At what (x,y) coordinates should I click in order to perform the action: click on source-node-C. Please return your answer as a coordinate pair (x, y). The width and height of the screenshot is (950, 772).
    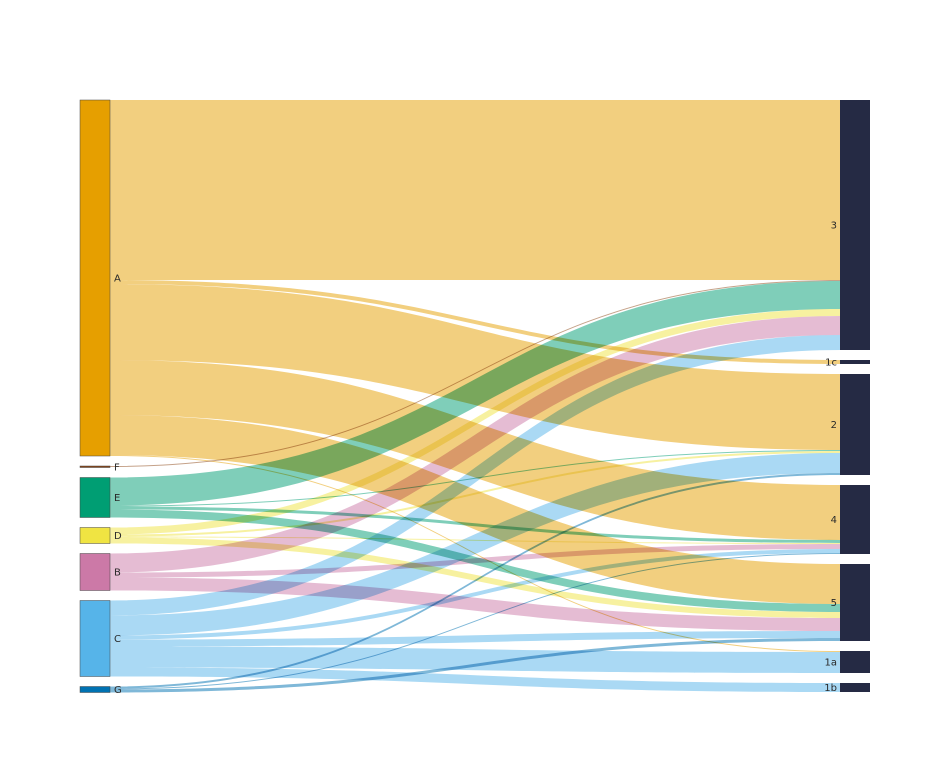
    Looking at the image, I should click on (95, 638).